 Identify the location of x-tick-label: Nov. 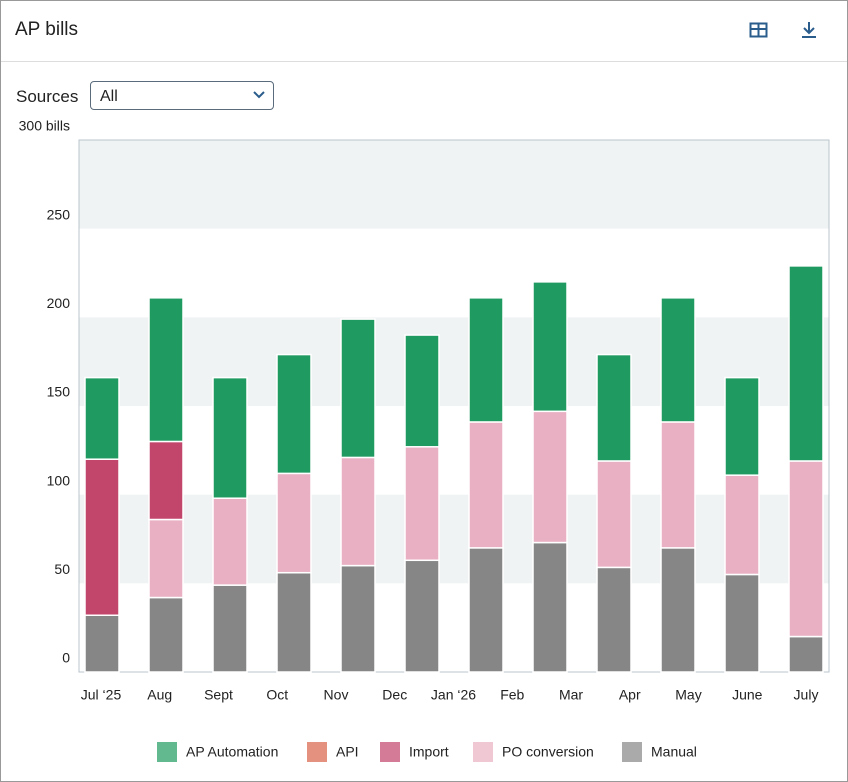
(336, 695).